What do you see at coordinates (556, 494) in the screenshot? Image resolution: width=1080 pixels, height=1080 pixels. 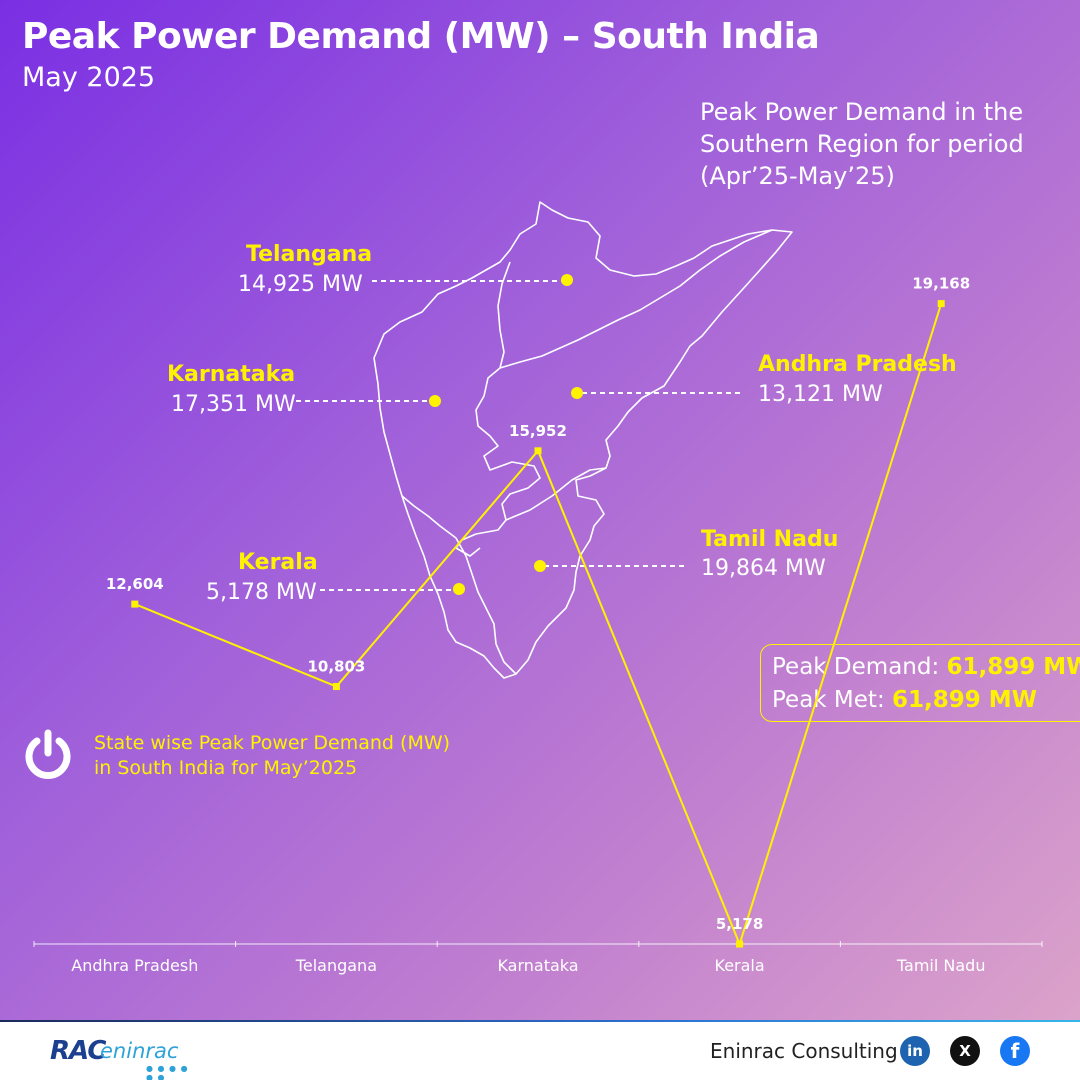 I see `border-tamilnadu` at bounding box center [556, 494].